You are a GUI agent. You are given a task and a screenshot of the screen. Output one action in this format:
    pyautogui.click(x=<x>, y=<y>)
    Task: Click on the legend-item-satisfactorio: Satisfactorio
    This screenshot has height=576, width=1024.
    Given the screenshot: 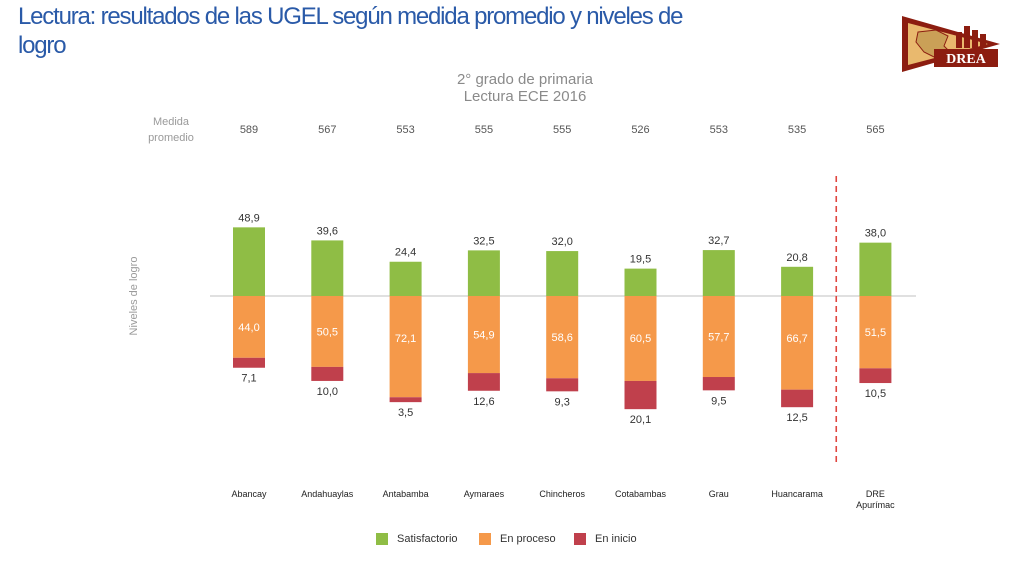 What is the action you would take?
    pyautogui.click(x=417, y=539)
    